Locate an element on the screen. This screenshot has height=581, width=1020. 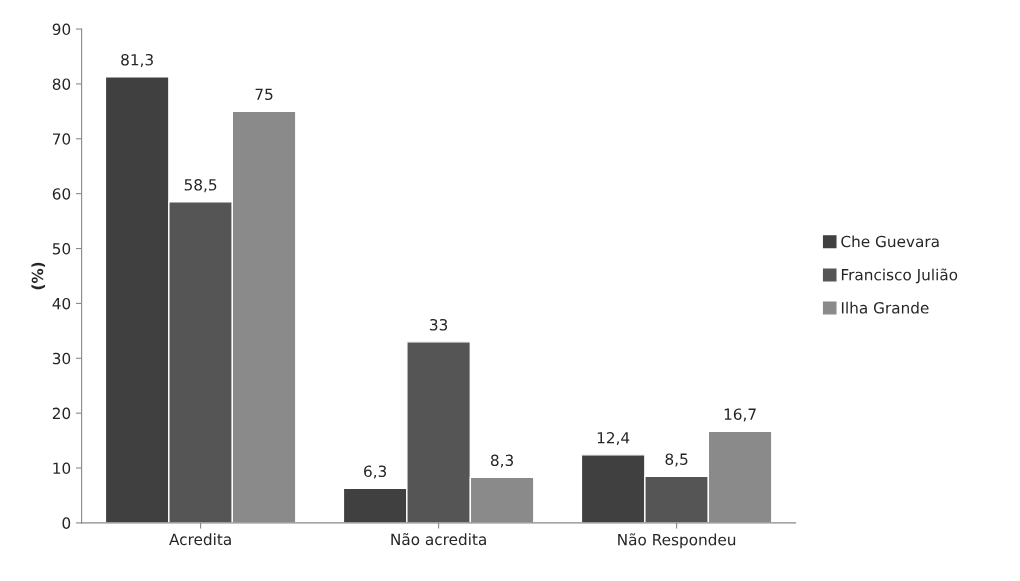
data-label: 81,3 is located at coordinates (137, 60).